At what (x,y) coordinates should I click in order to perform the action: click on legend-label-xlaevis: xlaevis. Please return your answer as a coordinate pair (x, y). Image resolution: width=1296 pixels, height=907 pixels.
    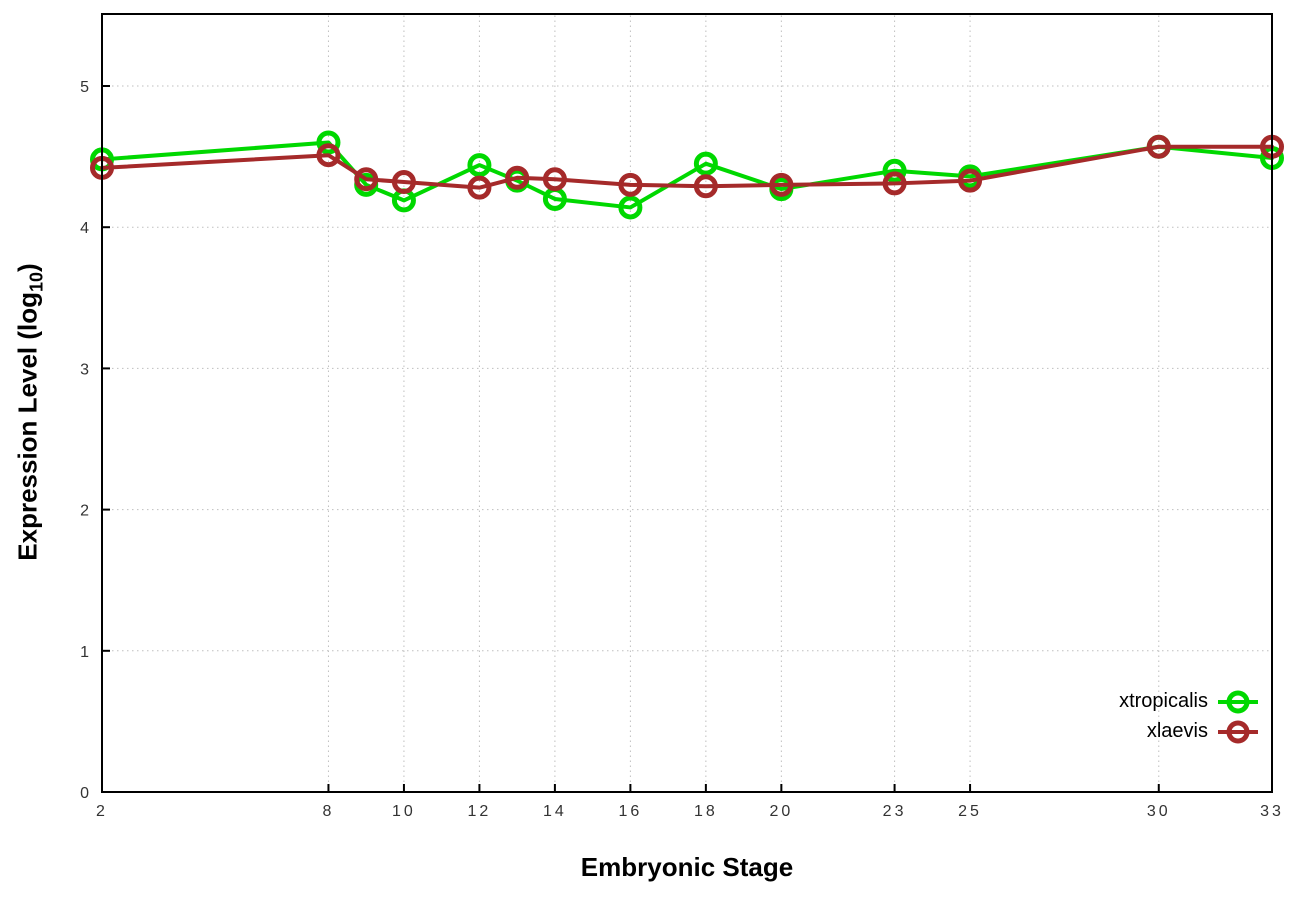
    Looking at the image, I should click on (1177, 731).